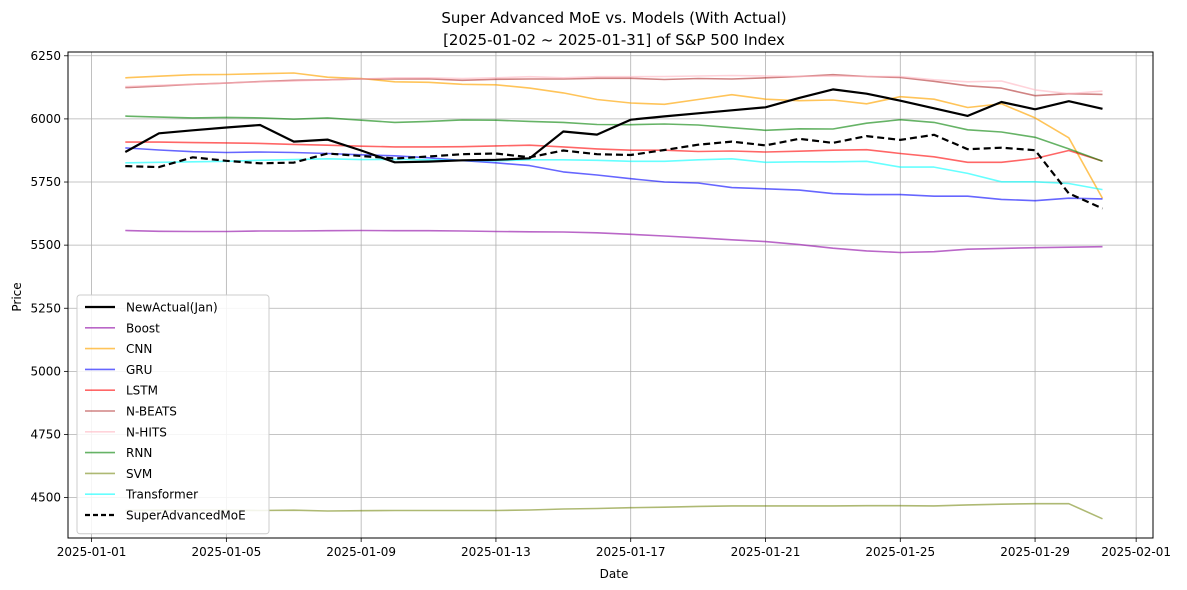 This screenshot has height=590, width=1187. Describe the element at coordinates (614, 574) in the screenshot. I see `x-axis-label: Date` at that location.